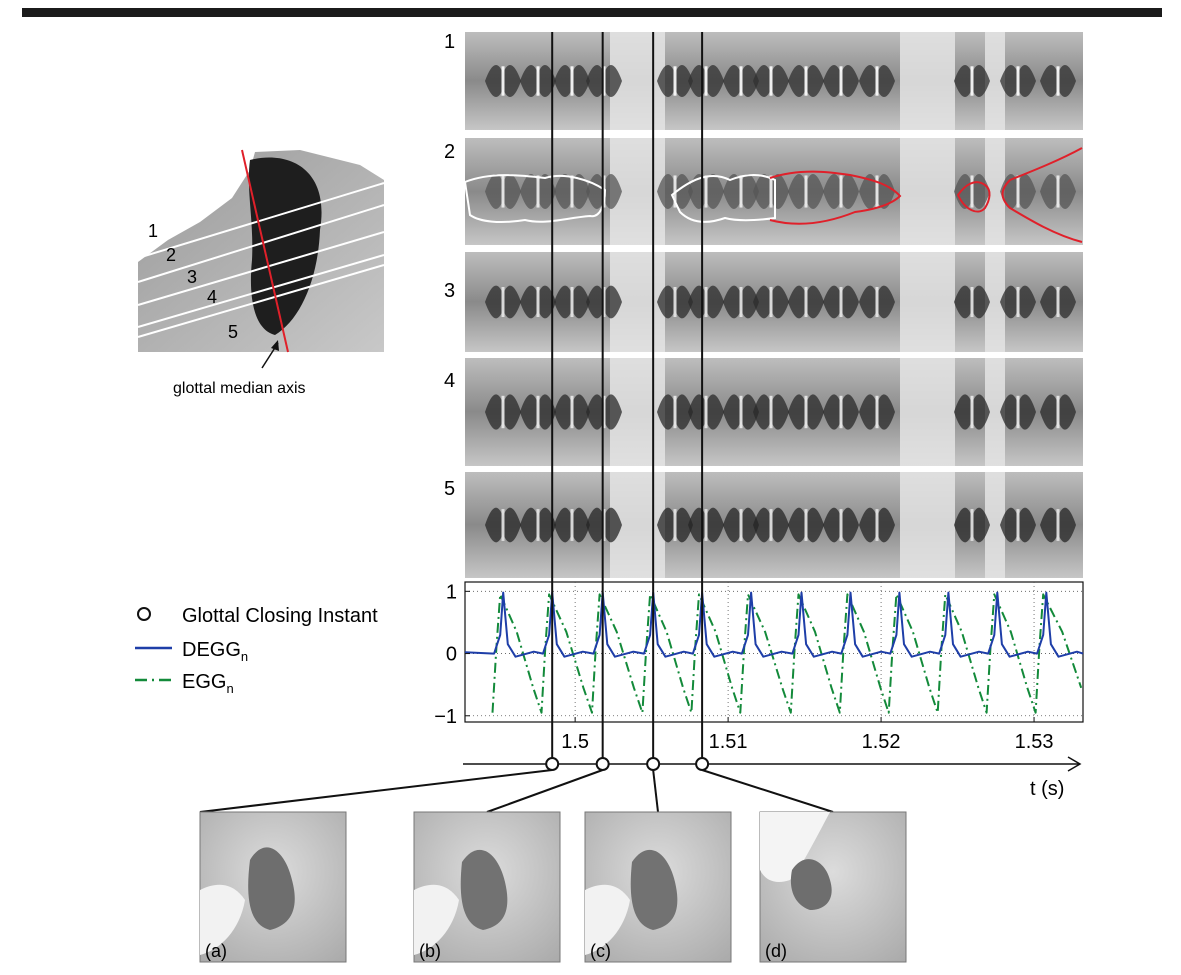  Describe the element at coordinates (811, 884) in the screenshot. I see `frame-d-glottis` at that location.